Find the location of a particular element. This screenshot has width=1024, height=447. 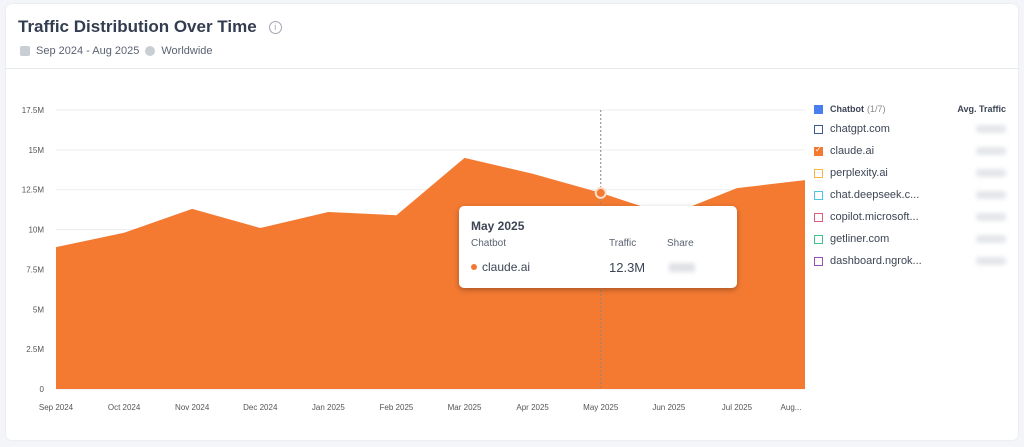

legend-item: chatgpt.com is located at coordinates (914, 129).